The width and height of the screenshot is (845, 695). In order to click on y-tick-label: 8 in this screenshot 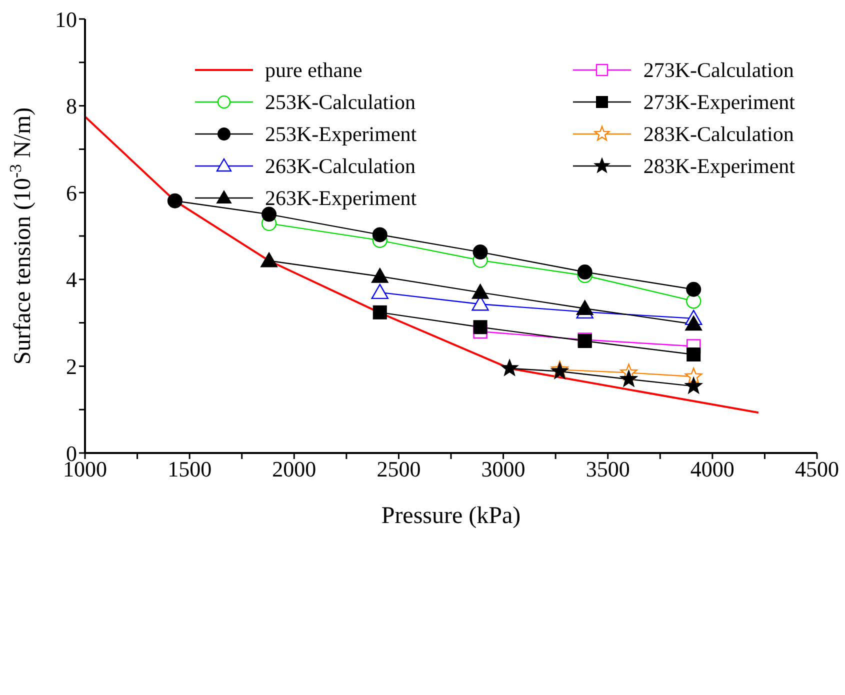, I will do `click(71, 106)`.